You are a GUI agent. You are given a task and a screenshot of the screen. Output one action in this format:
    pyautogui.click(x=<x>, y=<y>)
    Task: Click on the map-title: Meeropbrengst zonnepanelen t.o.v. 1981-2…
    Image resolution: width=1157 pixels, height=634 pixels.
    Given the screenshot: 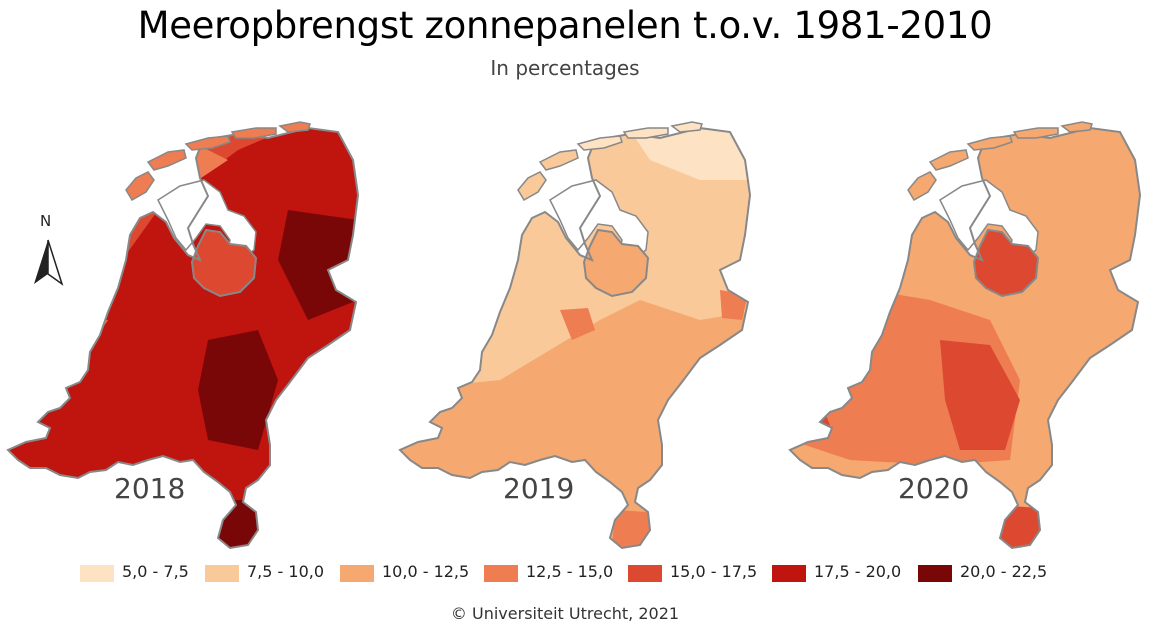 What is the action you would take?
    pyautogui.click(x=565, y=25)
    